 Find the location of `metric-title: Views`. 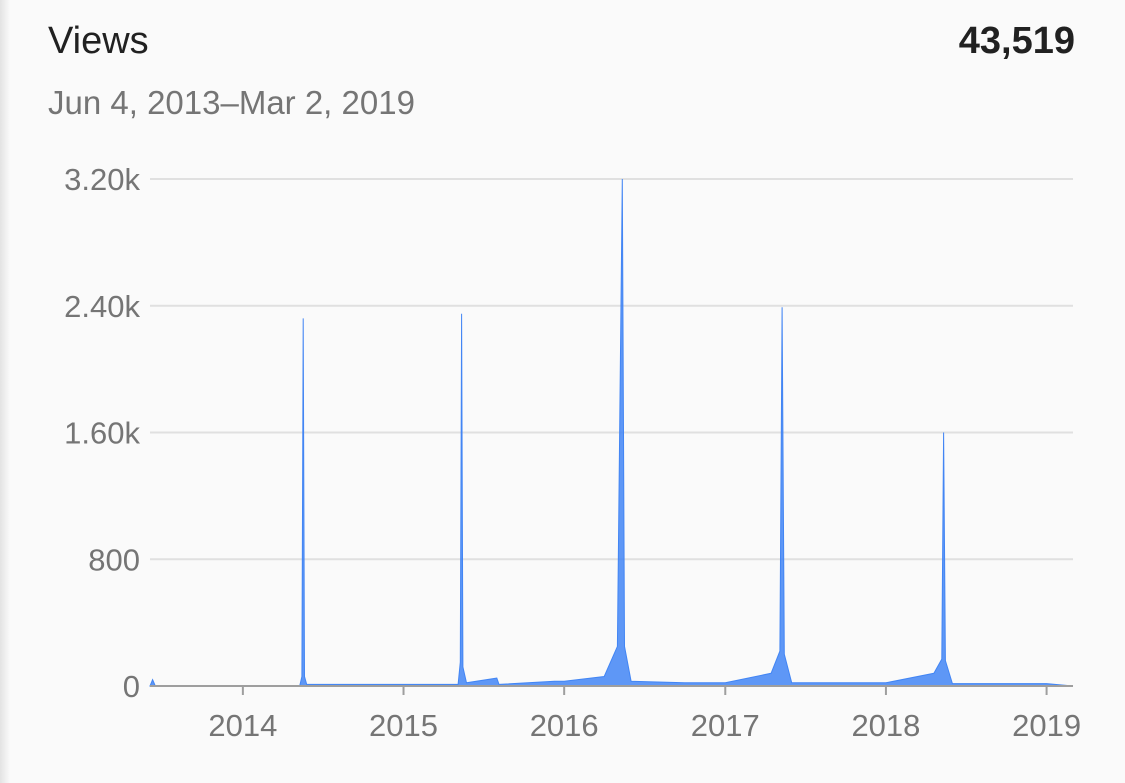

metric-title: Views is located at coordinates (98, 41).